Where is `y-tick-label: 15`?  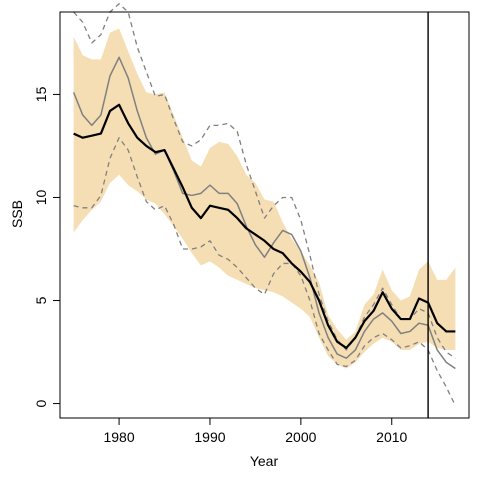
y-tick-label: 15 is located at coordinates (41, 94).